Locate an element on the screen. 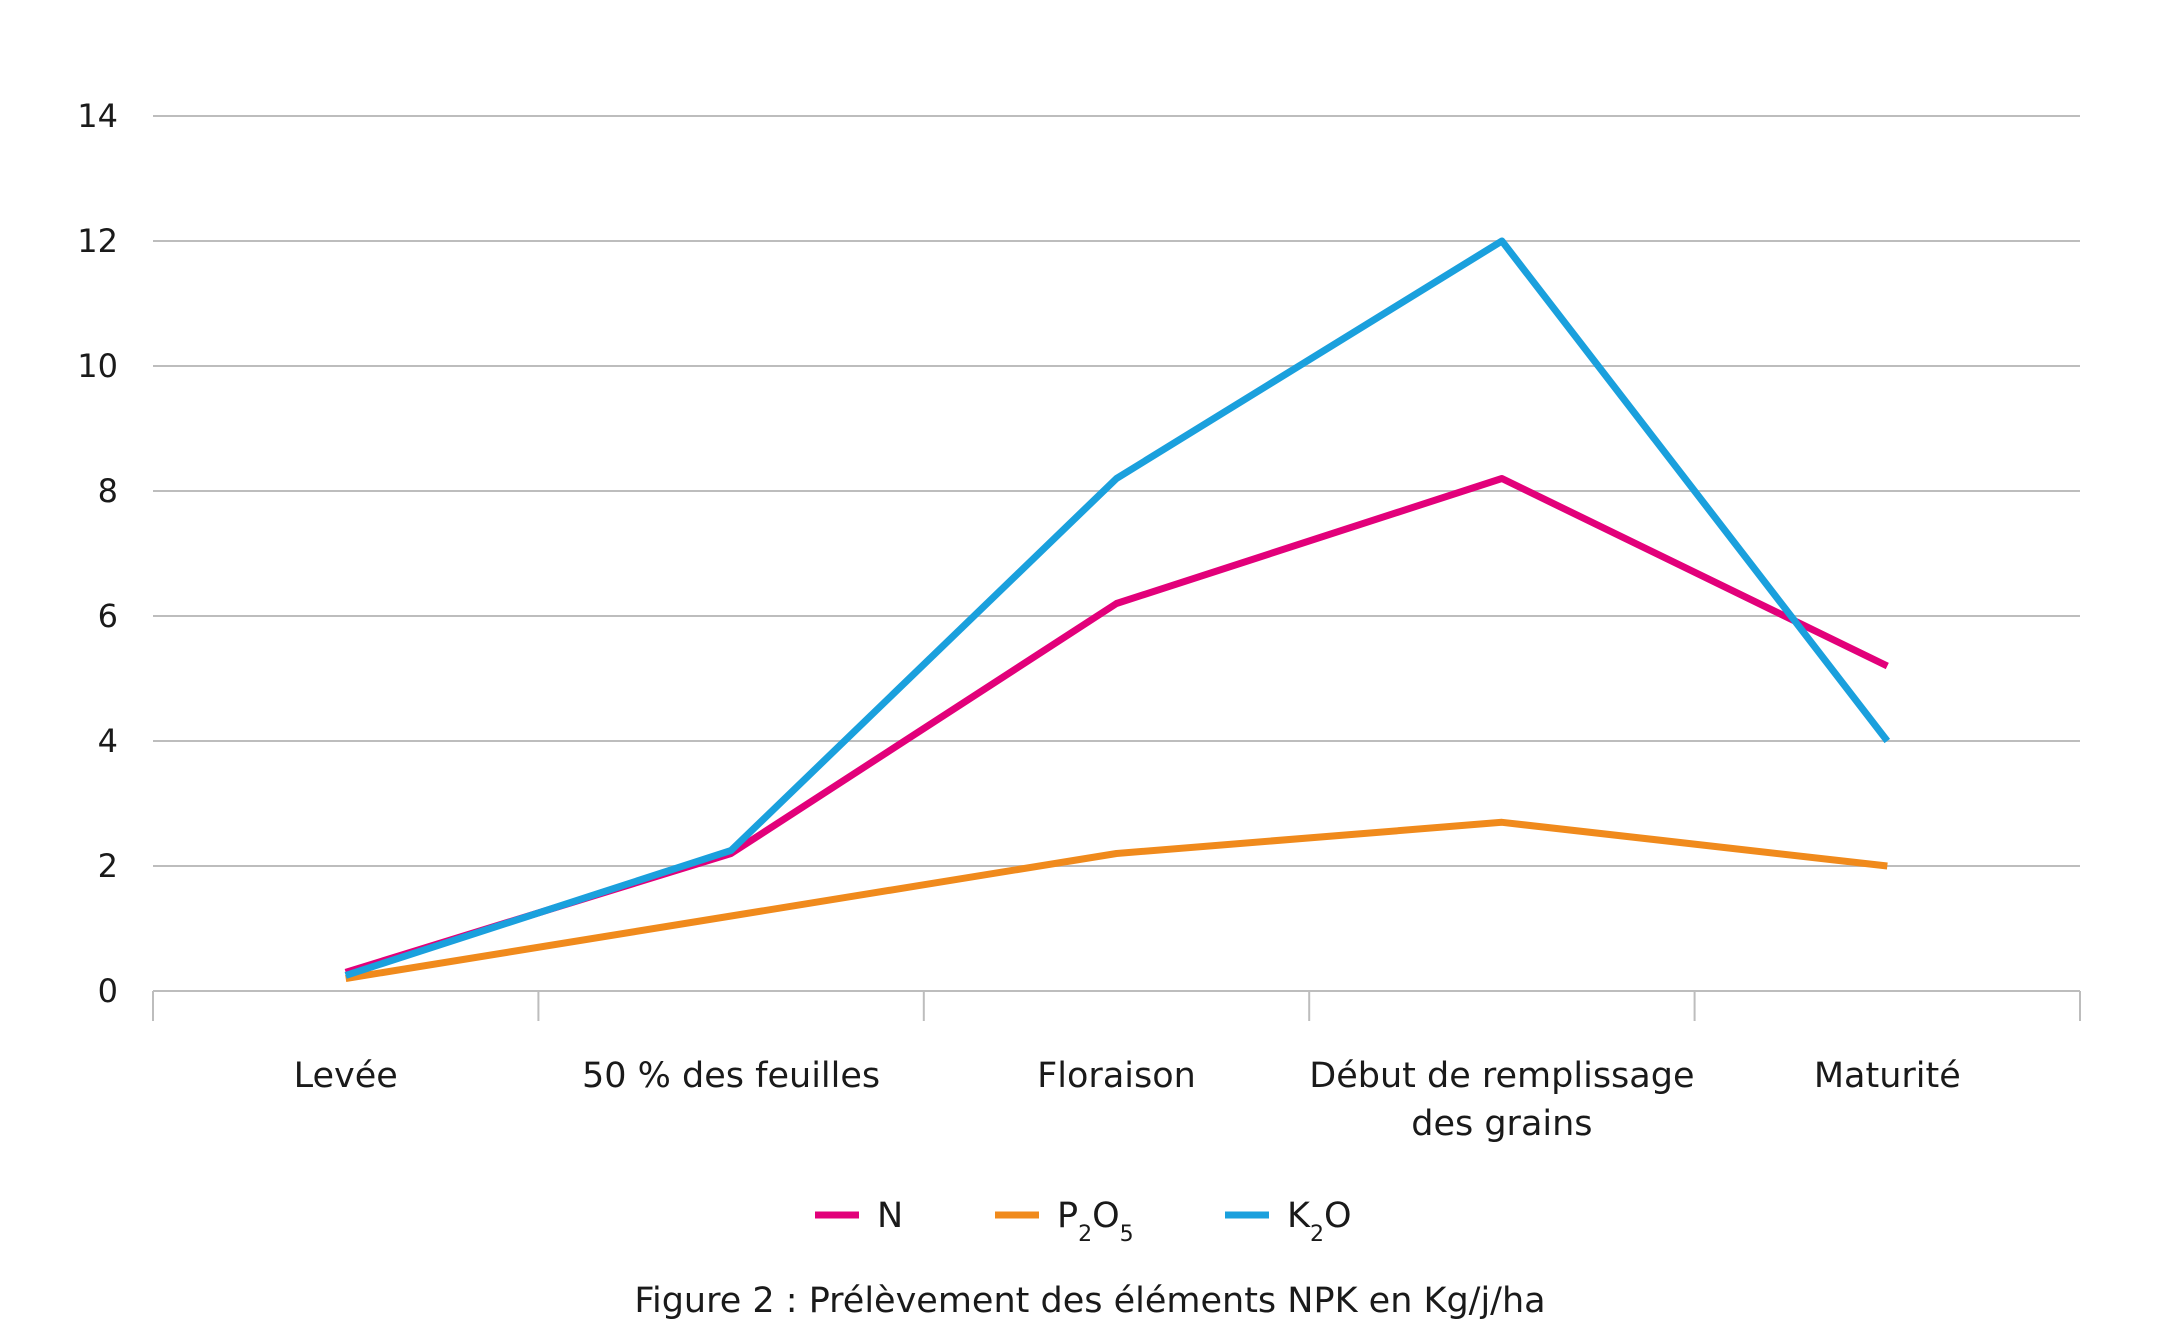 This screenshot has width=2178, height=1341. legend: N P2O5 K2O is located at coordinates (1083, 1221).